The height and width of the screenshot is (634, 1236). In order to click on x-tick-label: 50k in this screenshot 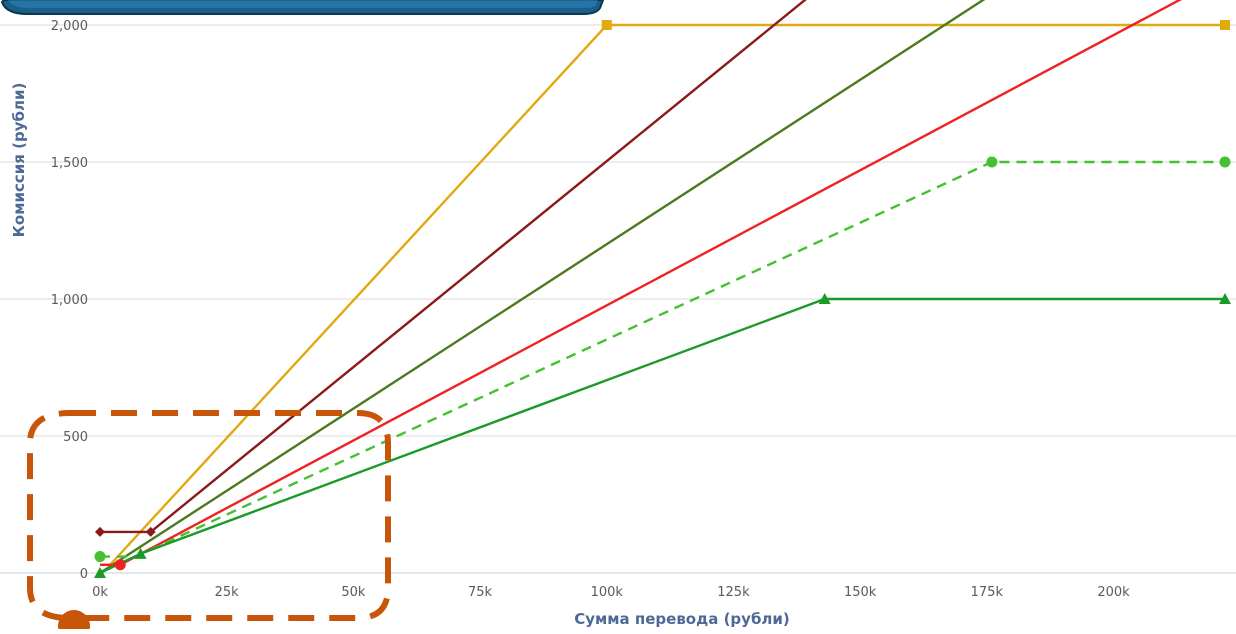, I will do `click(353, 592)`.